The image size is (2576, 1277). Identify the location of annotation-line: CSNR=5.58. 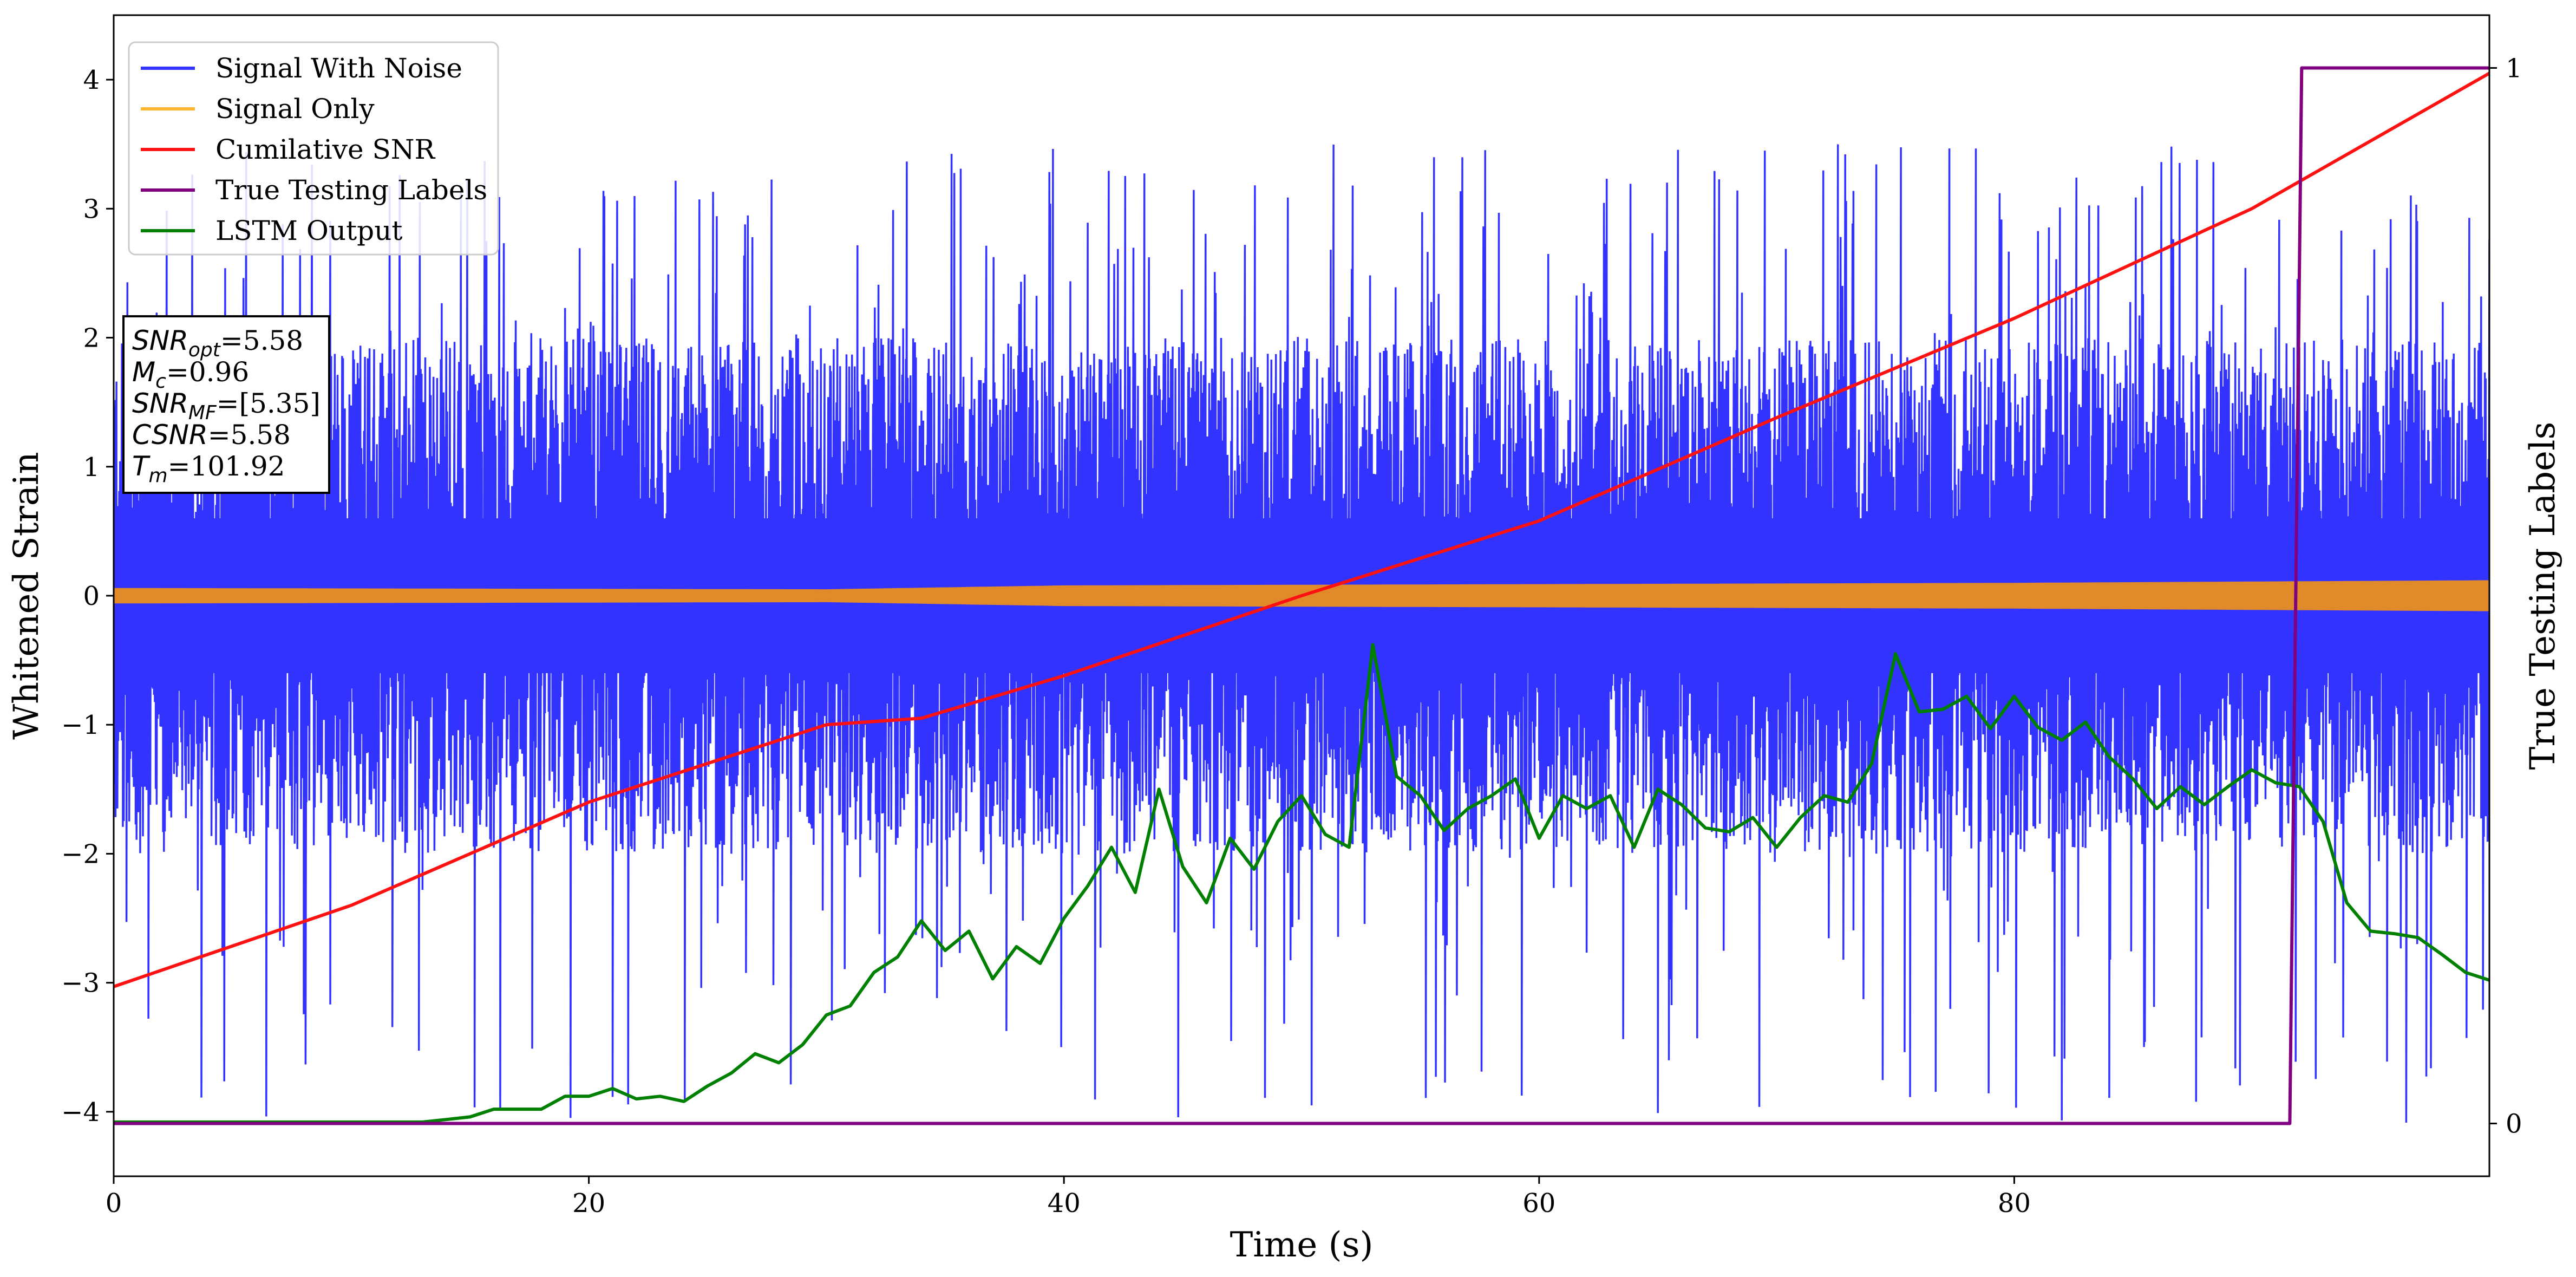
(211, 435).